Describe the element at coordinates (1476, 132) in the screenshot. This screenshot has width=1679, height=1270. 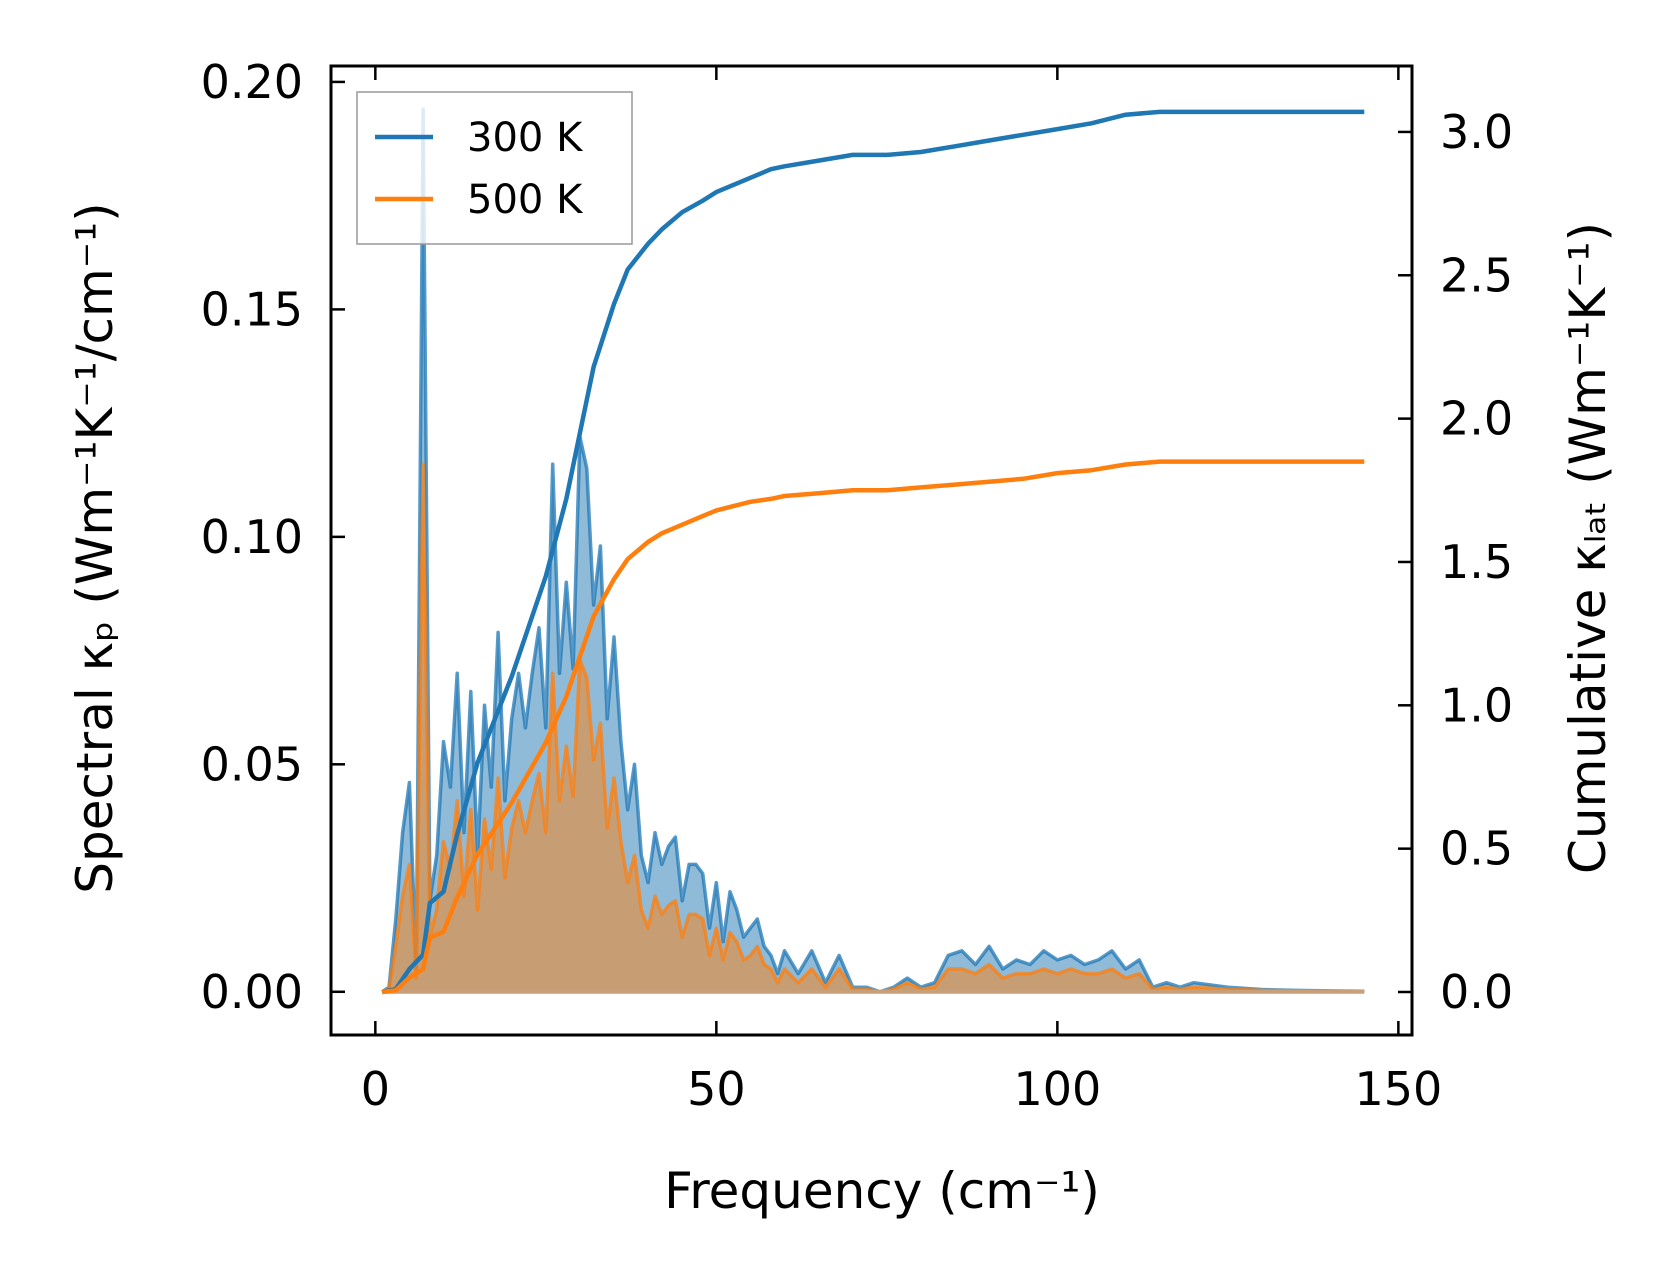
I see `right-y-tick-label: 3.0` at that location.